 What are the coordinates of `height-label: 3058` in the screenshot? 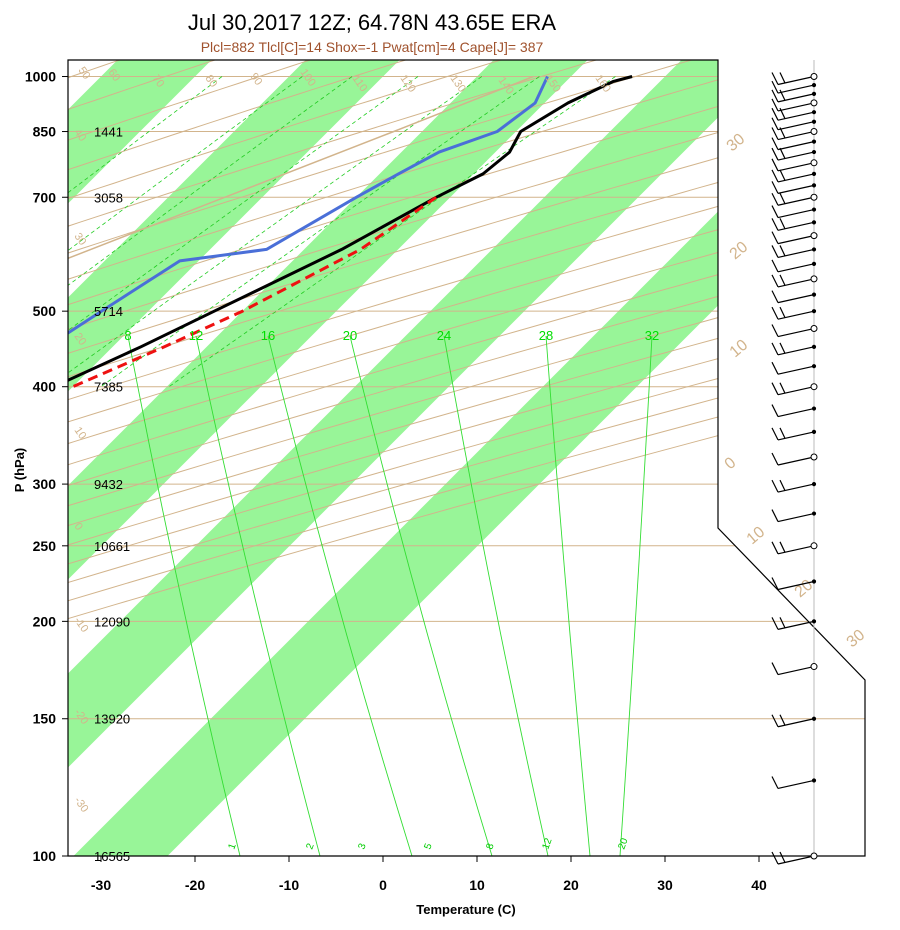 It's located at (108, 197).